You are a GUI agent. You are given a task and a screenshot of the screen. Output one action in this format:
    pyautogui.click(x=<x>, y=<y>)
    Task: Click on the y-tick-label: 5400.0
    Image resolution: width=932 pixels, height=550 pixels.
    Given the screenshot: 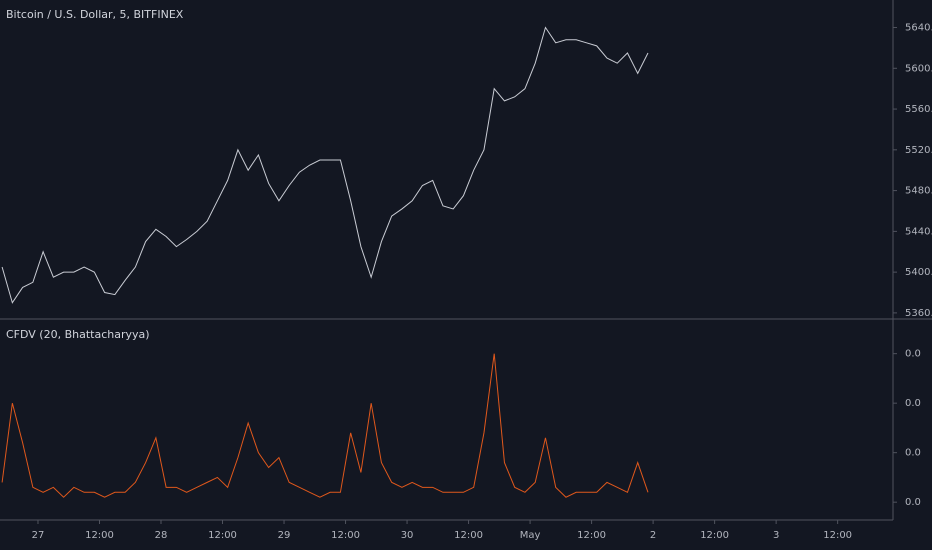 What is the action you would take?
    pyautogui.click(x=918, y=272)
    